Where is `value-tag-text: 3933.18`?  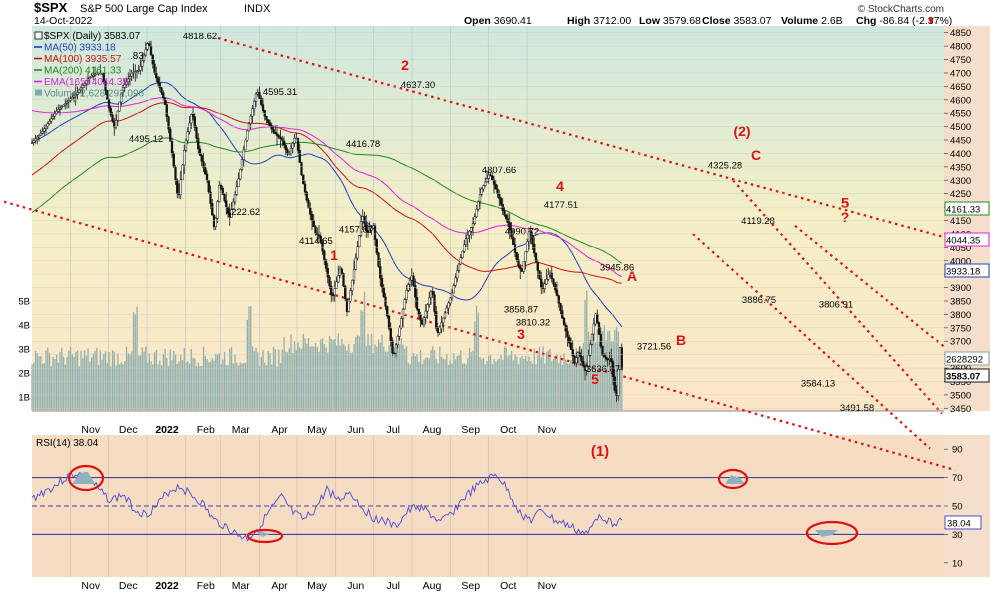 value-tag-text: 3933.18 is located at coordinates (963, 272).